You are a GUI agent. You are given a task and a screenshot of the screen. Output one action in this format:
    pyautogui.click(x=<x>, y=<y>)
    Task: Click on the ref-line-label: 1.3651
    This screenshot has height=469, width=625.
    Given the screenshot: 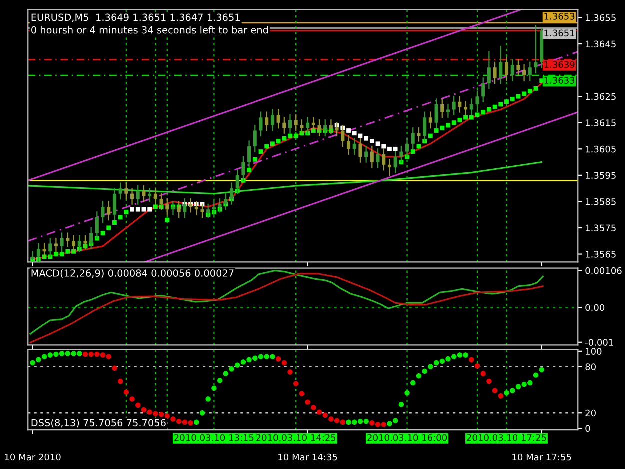 What is the action you would take?
    pyautogui.click(x=559, y=33)
    